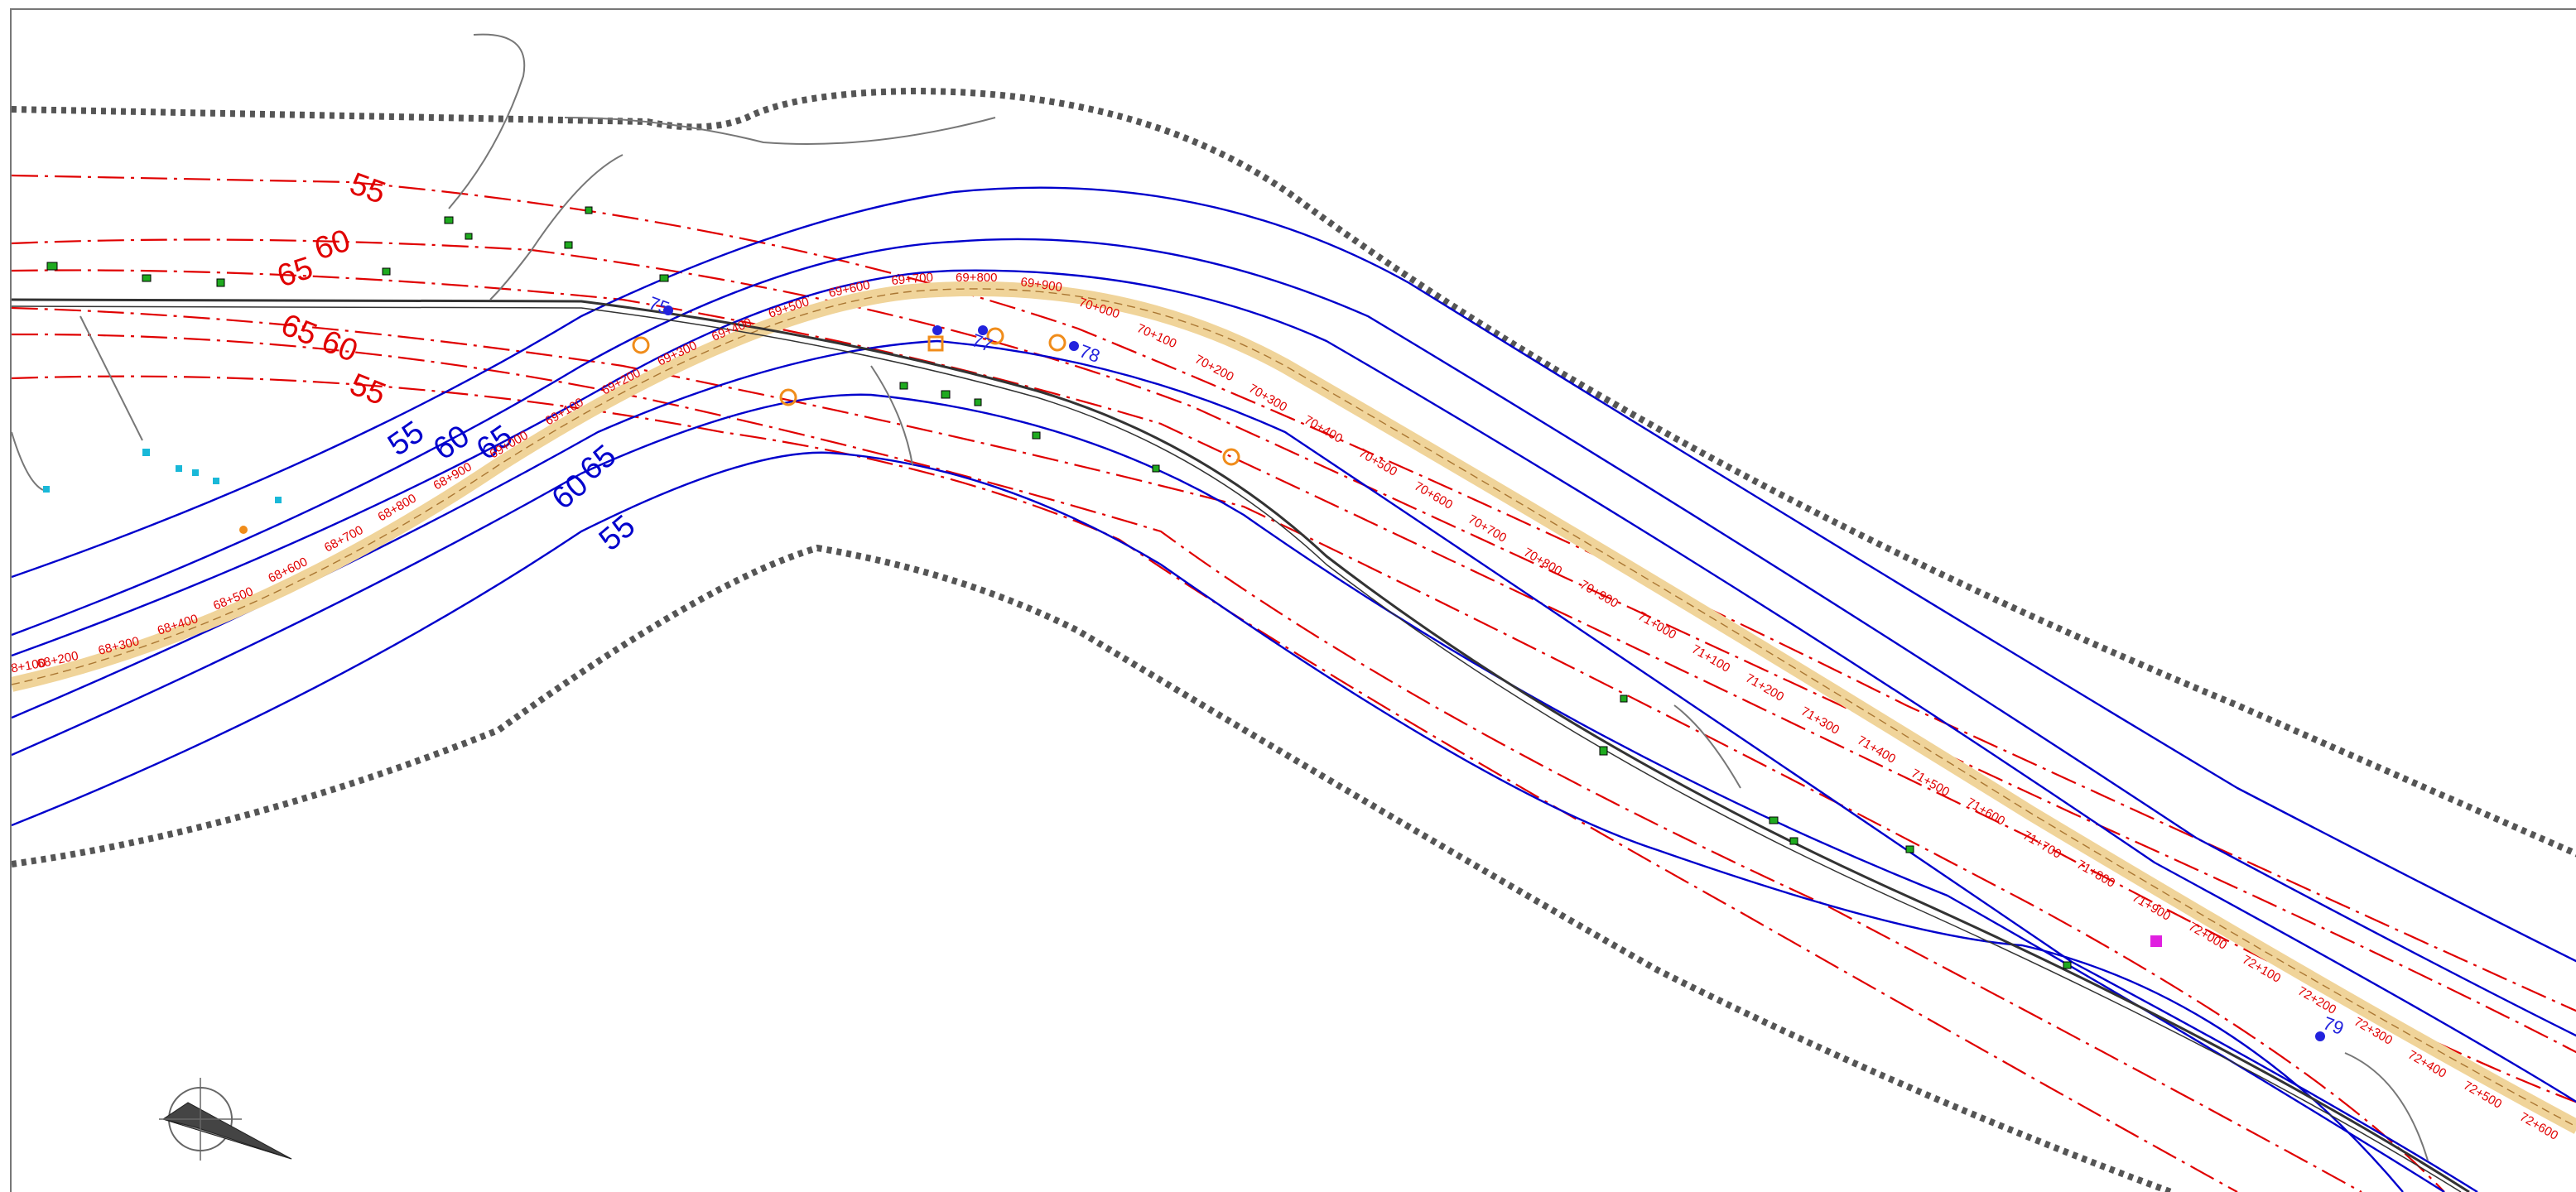 The width and height of the screenshot is (2576, 1192). Describe the element at coordinates (1598, 594) in the screenshot. I see `chainage-label: 70+900` at that location.